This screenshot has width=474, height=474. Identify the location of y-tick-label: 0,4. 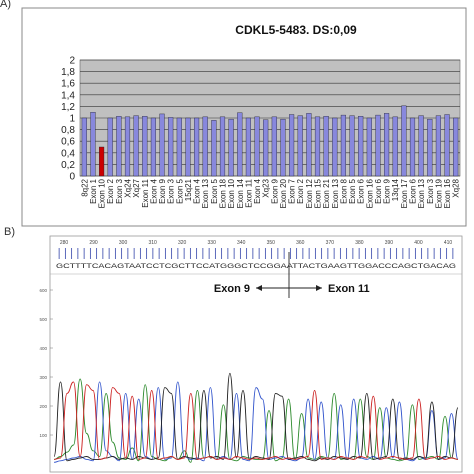
(68, 153).